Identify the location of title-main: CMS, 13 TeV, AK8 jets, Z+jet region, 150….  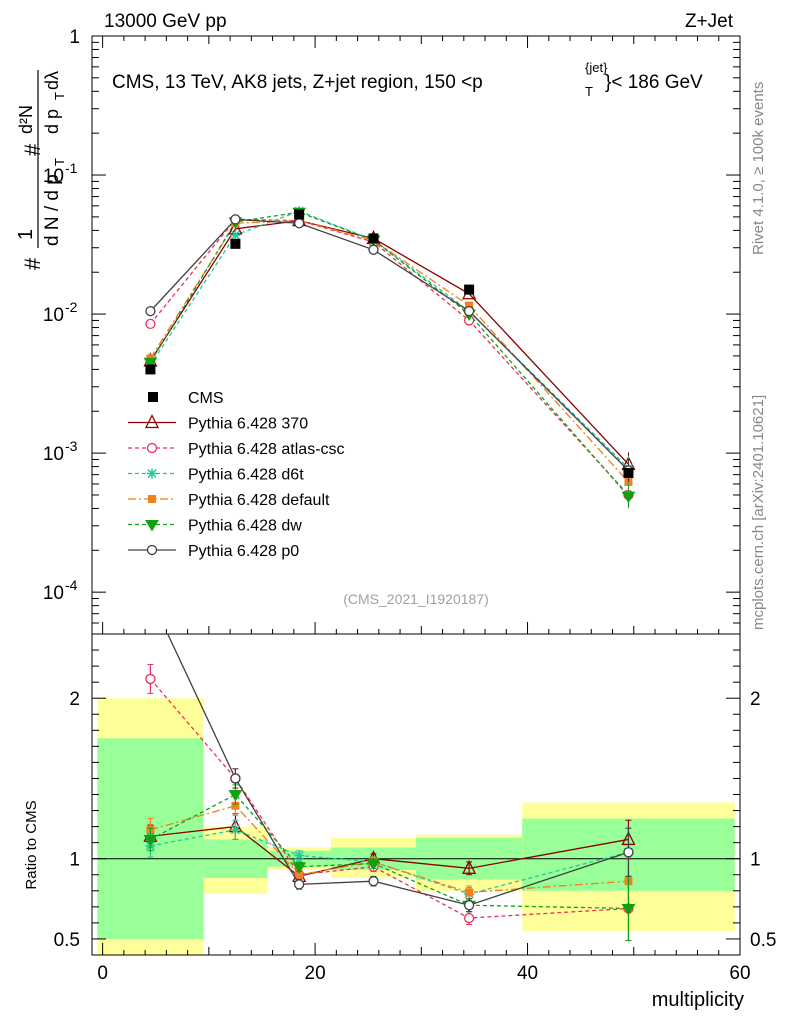
(297, 82).